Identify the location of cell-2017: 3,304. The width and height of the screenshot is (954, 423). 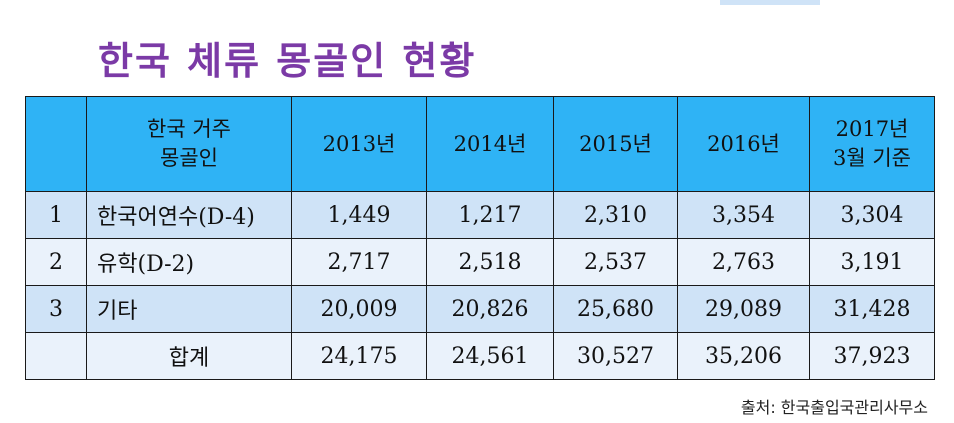
(872, 215).